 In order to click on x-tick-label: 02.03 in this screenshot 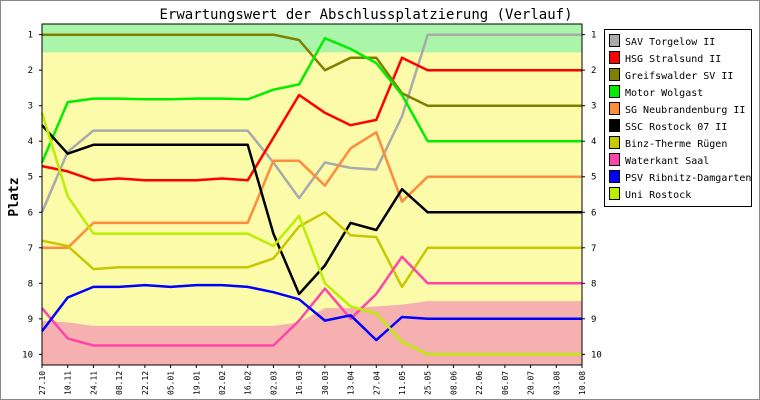, I will do `click(273, 383)`.